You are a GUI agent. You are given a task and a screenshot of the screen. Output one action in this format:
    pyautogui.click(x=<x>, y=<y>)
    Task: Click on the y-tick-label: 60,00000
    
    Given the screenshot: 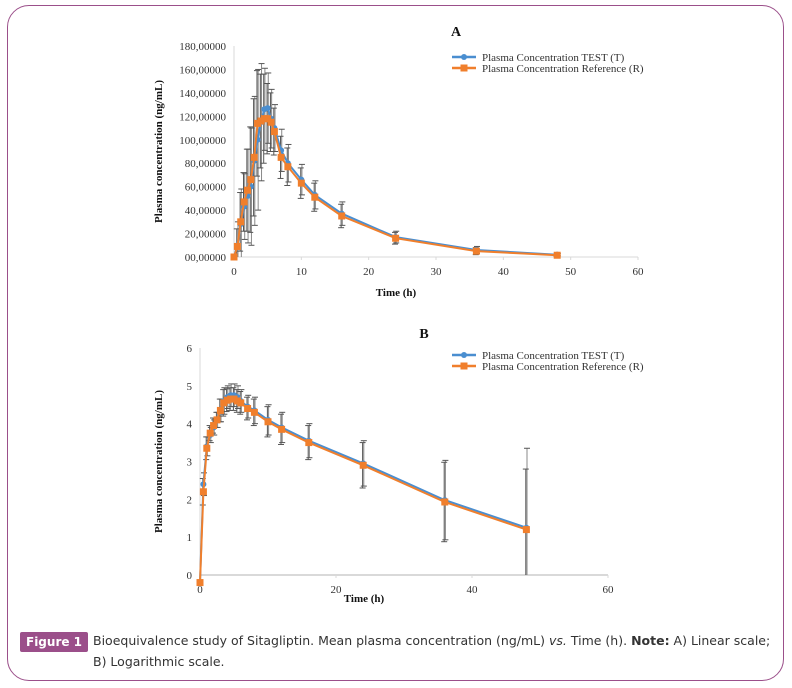 What is the action you would take?
    pyautogui.click(x=206, y=188)
    